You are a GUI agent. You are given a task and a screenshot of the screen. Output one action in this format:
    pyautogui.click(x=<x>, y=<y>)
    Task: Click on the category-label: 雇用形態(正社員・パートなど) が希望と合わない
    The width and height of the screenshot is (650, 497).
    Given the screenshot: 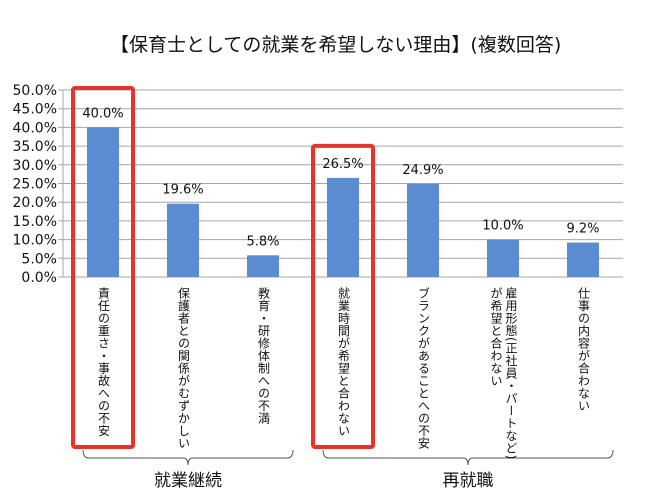 What is the action you would take?
    pyautogui.click(x=503, y=373)
    